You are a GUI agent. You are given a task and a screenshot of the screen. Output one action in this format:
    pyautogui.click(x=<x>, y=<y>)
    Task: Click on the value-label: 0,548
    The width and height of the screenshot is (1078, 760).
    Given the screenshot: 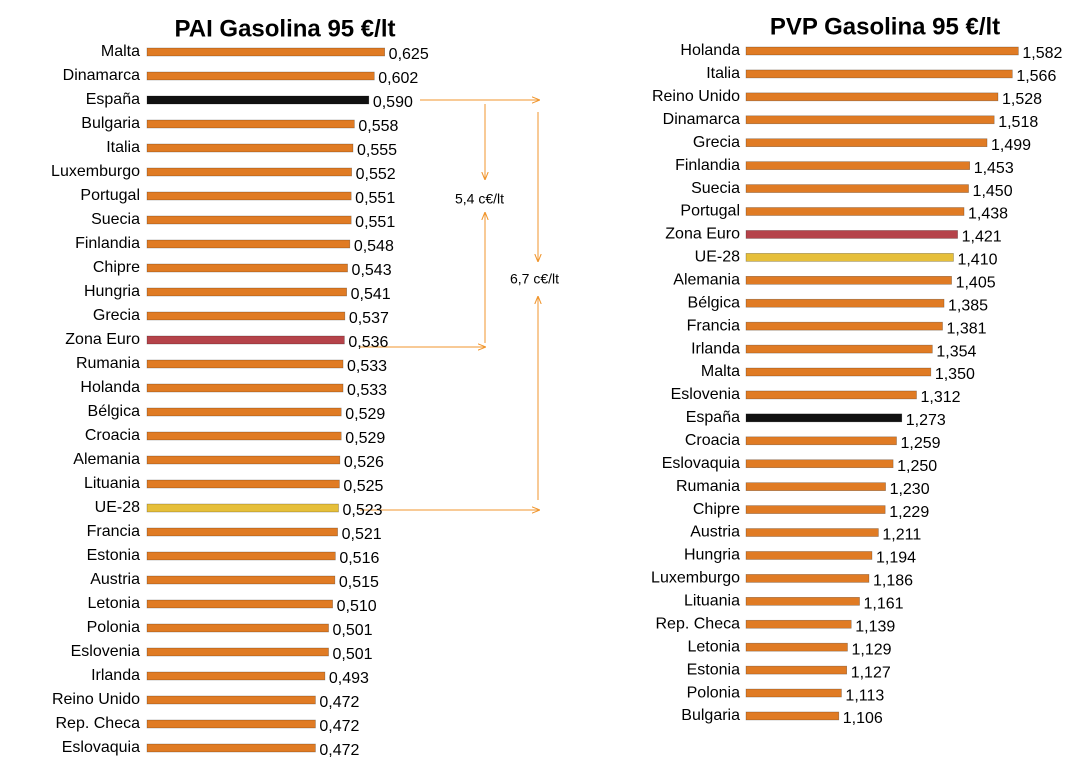 What is the action you would take?
    pyautogui.click(x=374, y=246)
    